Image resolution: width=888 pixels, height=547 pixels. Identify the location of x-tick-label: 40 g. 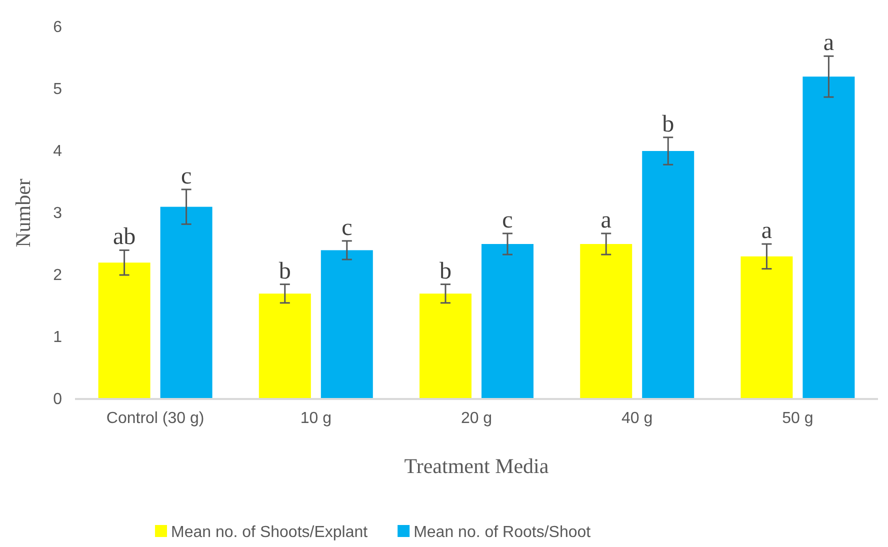
(637, 418).